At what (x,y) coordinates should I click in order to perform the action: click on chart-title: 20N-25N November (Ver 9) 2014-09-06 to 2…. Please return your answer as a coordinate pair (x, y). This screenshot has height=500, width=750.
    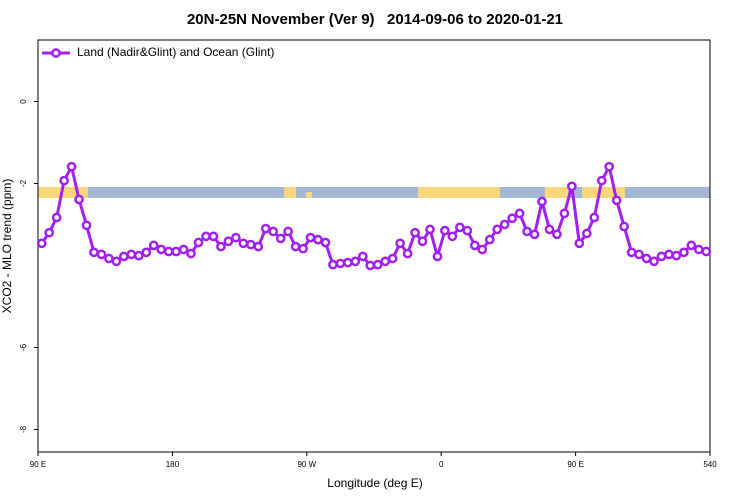
    Looking at the image, I should click on (375, 19).